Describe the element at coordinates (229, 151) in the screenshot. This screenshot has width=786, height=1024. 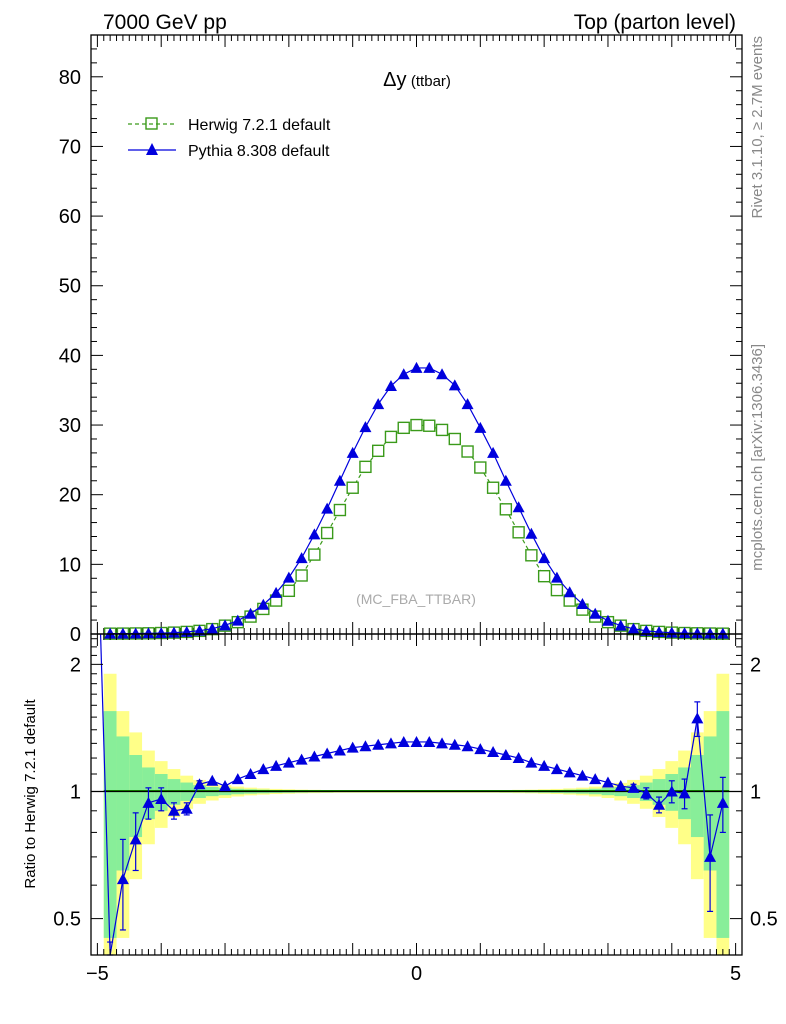
I see `legend-entry-pythia: Pythia 8.308 default` at that location.